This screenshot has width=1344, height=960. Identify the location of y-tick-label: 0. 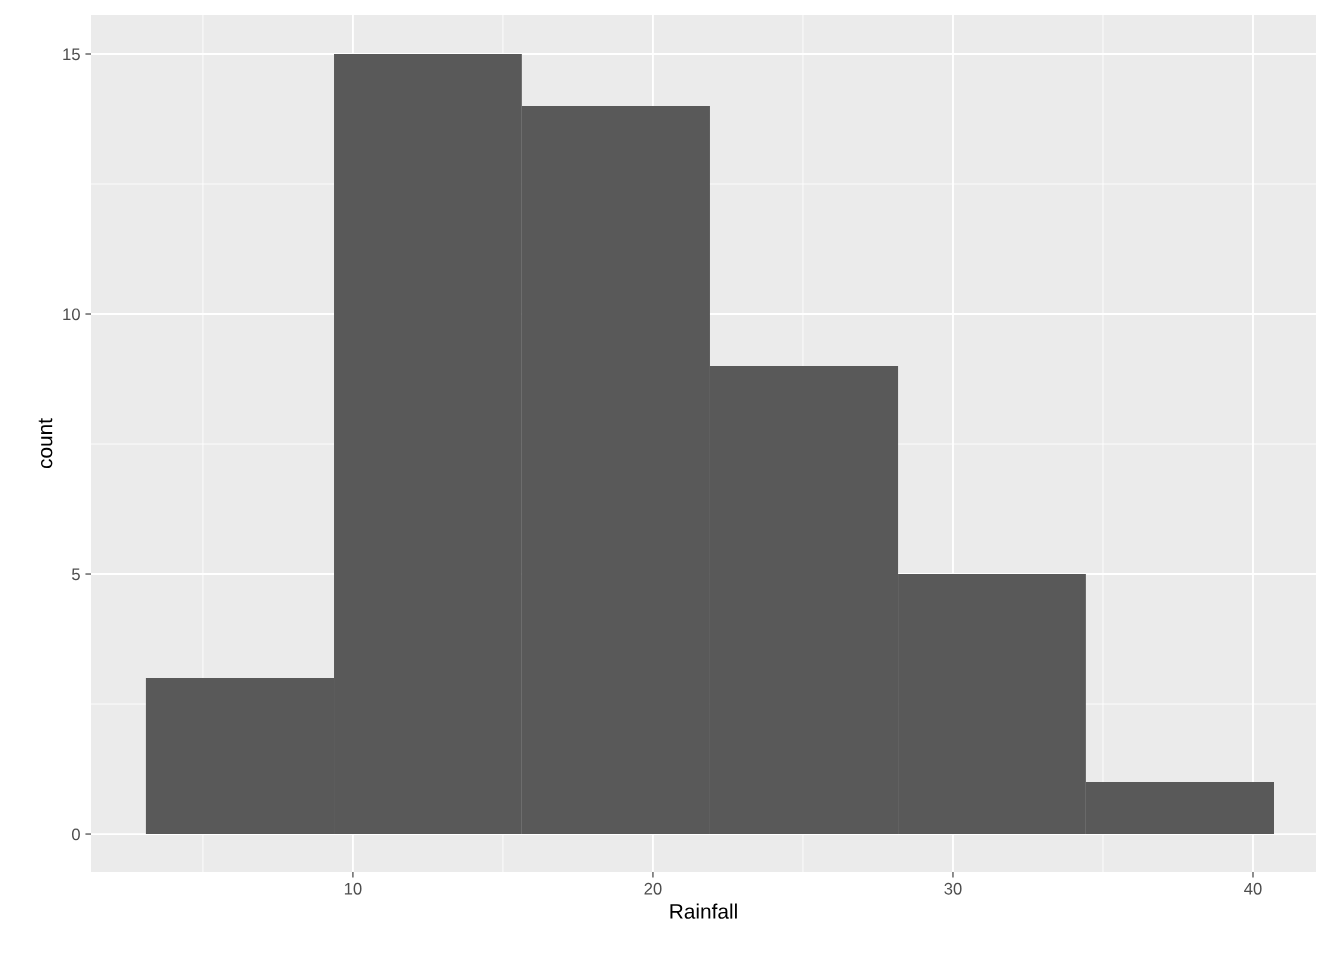
(75, 834).